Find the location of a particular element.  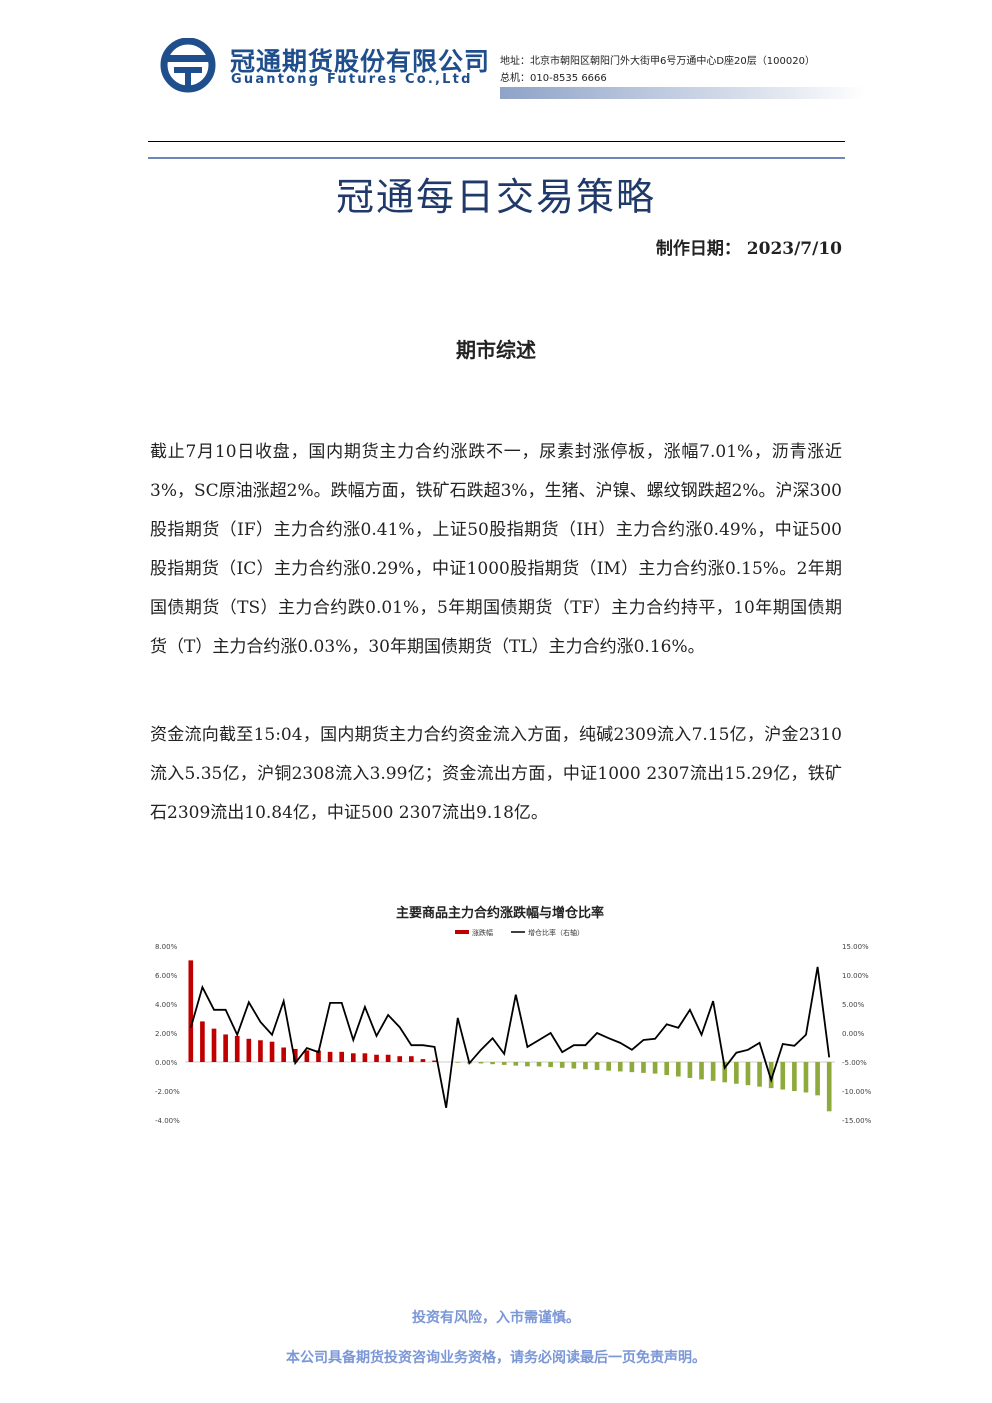

chart-title: 主要商品主力合约涨跌幅与增仓比率 is located at coordinates (500, 913).